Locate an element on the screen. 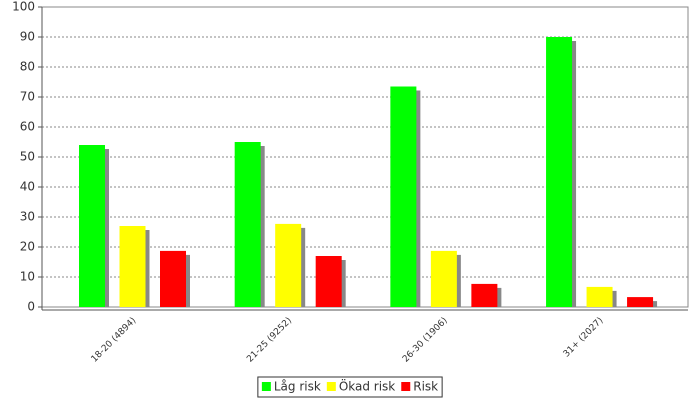  legend-label: Ökad risk is located at coordinates (367, 386).